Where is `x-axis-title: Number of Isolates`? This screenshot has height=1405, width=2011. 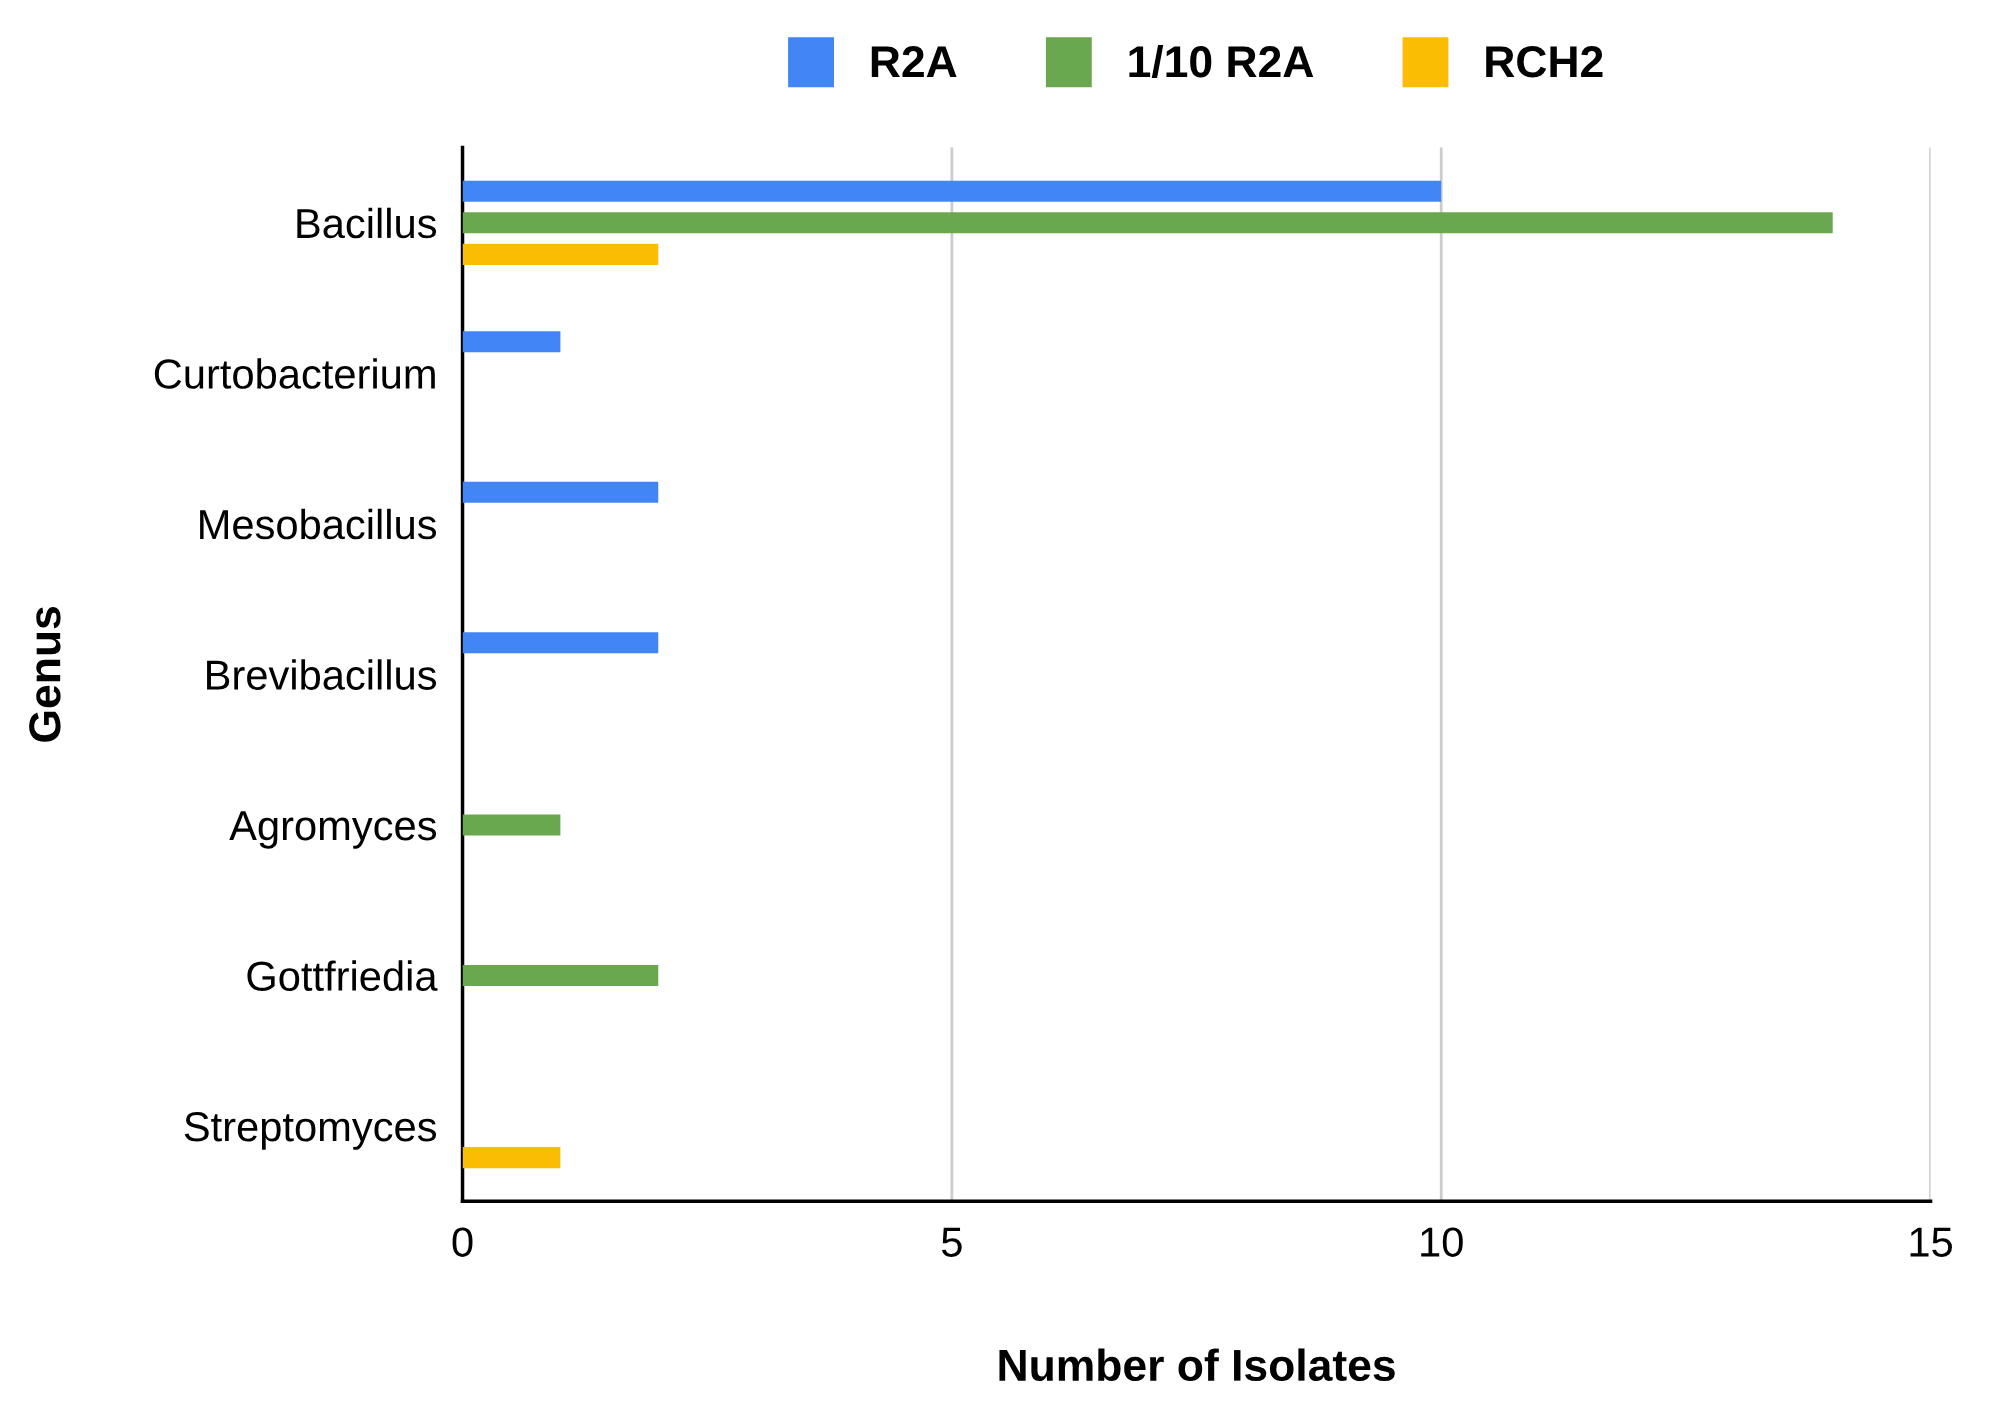 x-axis-title: Number of Isolates is located at coordinates (1197, 1365).